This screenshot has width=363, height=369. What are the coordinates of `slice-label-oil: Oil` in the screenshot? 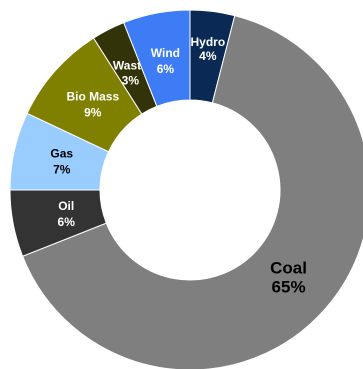 It's located at (66, 206).